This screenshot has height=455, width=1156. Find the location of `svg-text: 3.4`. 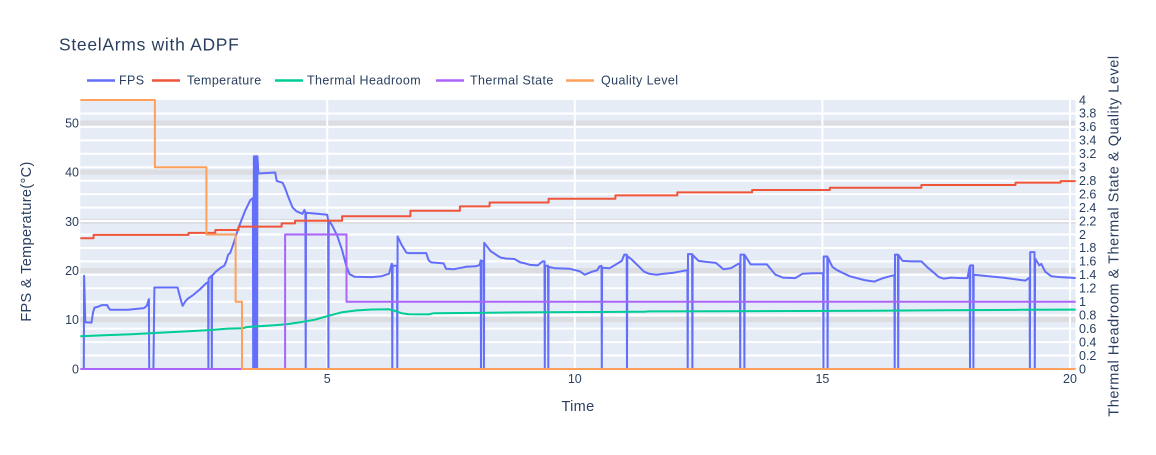

svg-text: 3.4 is located at coordinates (1087, 141).